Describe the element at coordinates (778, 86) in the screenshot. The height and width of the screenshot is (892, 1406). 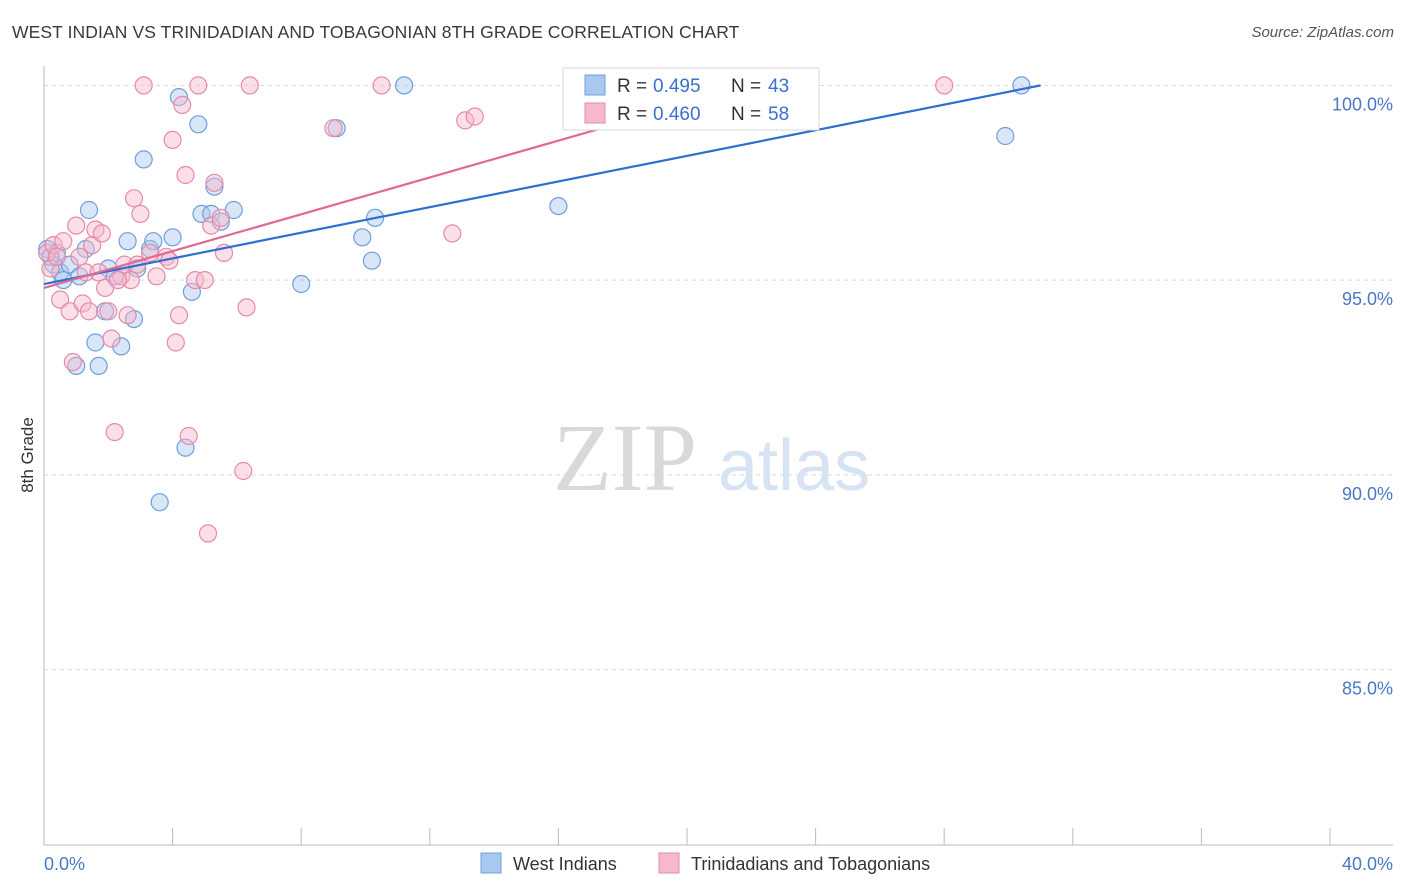
I see `top-legend-n-value-blue: 43` at that location.